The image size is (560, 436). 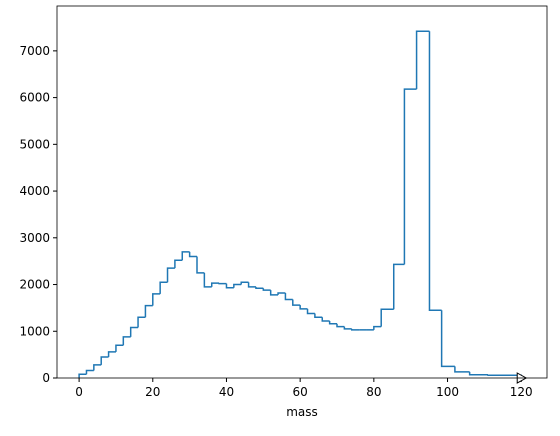 I want to click on y-tick-label: 5000, so click(x=34, y=144).